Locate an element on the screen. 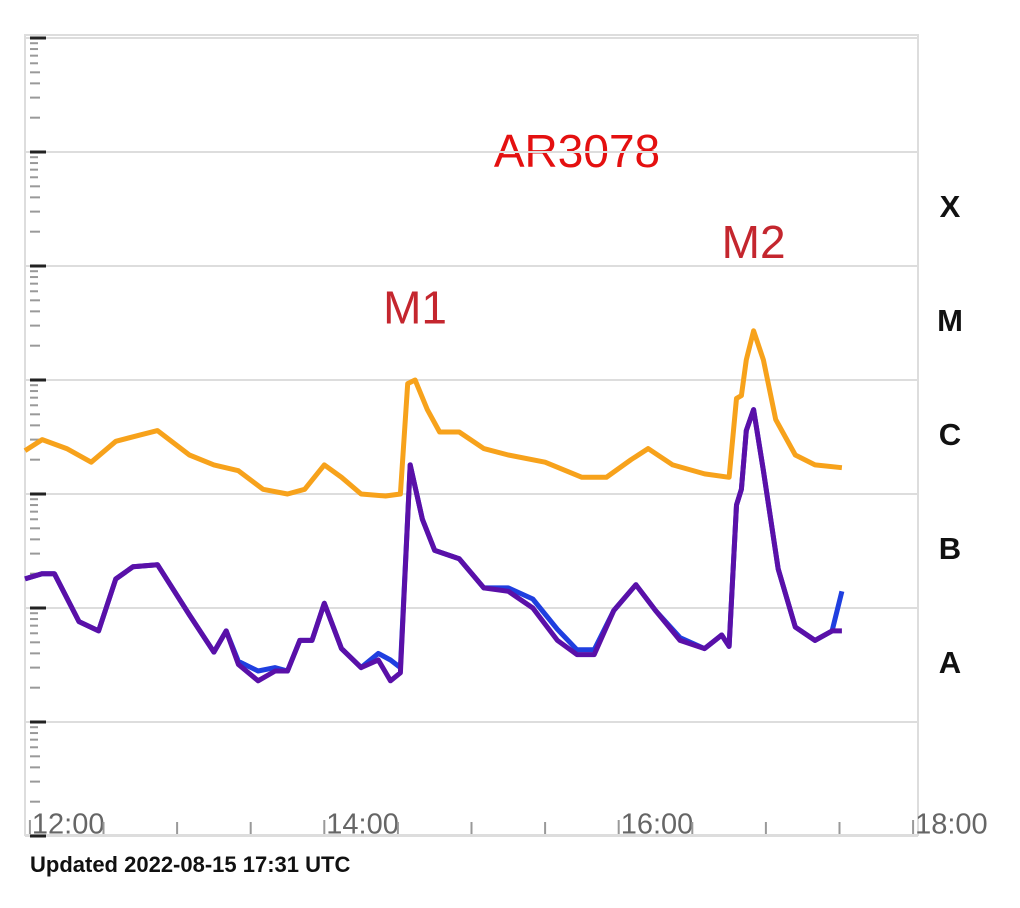 The image size is (1020, 908). x-tick-label: 18:00 is located at coordinates (951, 825).